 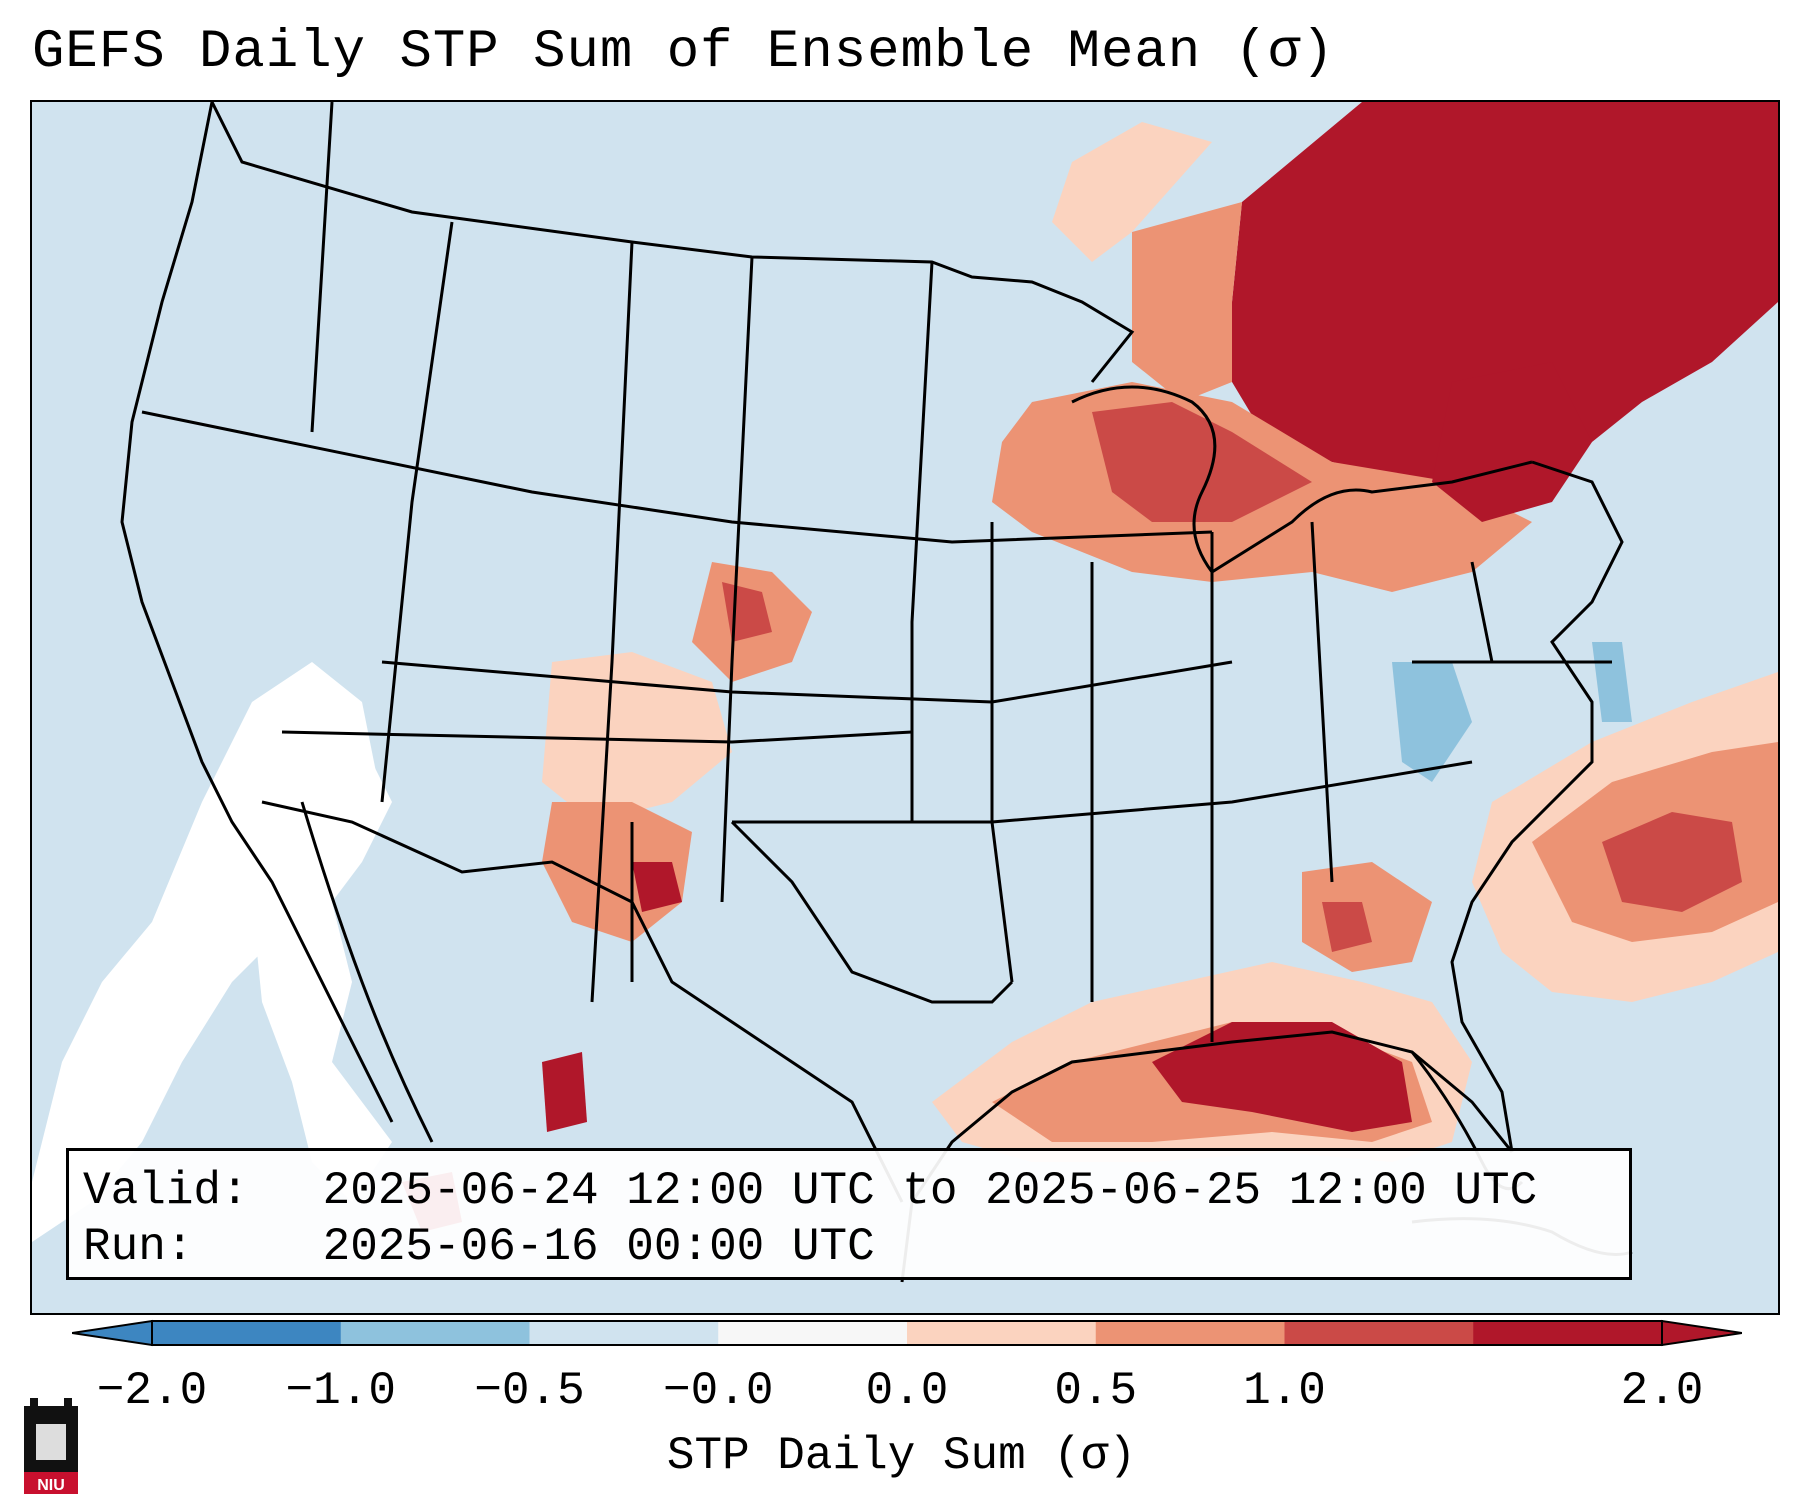 I want to click on mexico-border, so click(x=582, y=1001).